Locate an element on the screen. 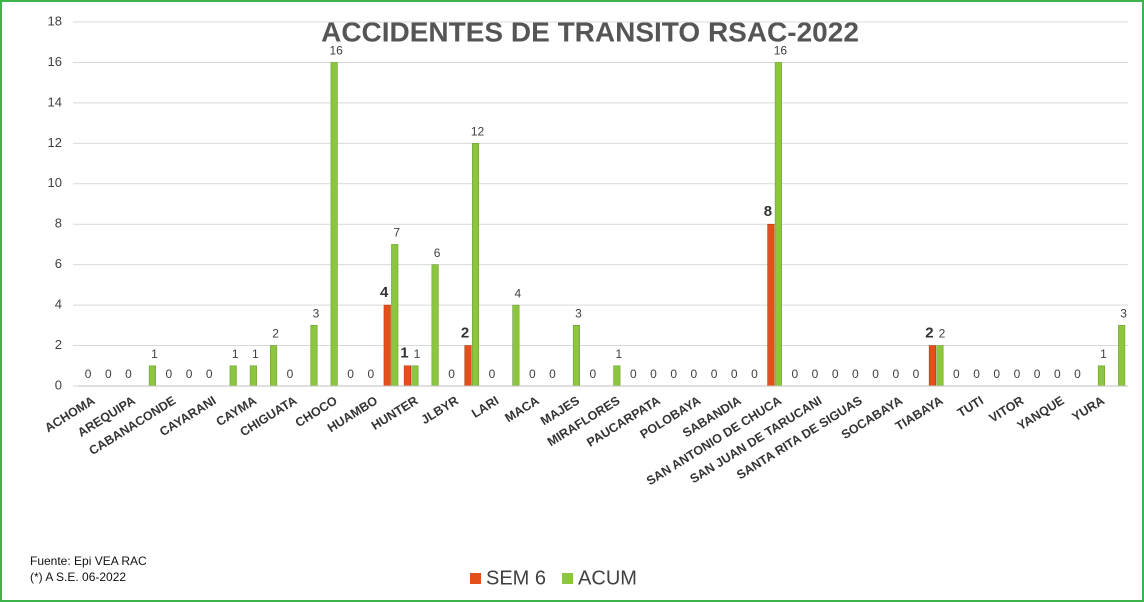 This screenshot has height=602, width=1144. y-tick-label: 0 is located at coordinates (58, 384).